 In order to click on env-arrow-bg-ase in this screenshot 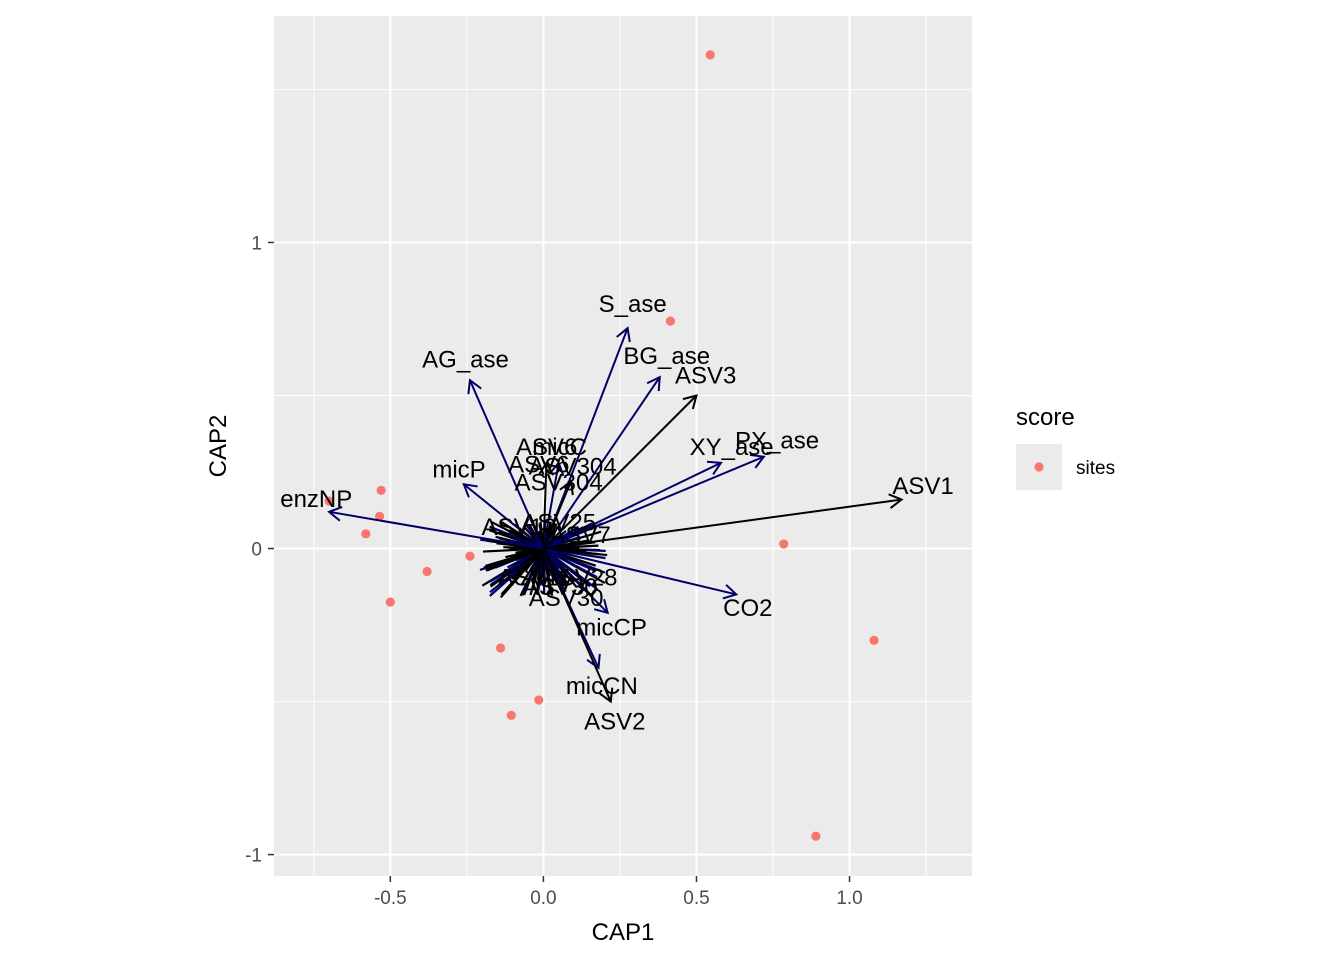, I will do `click(601, 462)`.